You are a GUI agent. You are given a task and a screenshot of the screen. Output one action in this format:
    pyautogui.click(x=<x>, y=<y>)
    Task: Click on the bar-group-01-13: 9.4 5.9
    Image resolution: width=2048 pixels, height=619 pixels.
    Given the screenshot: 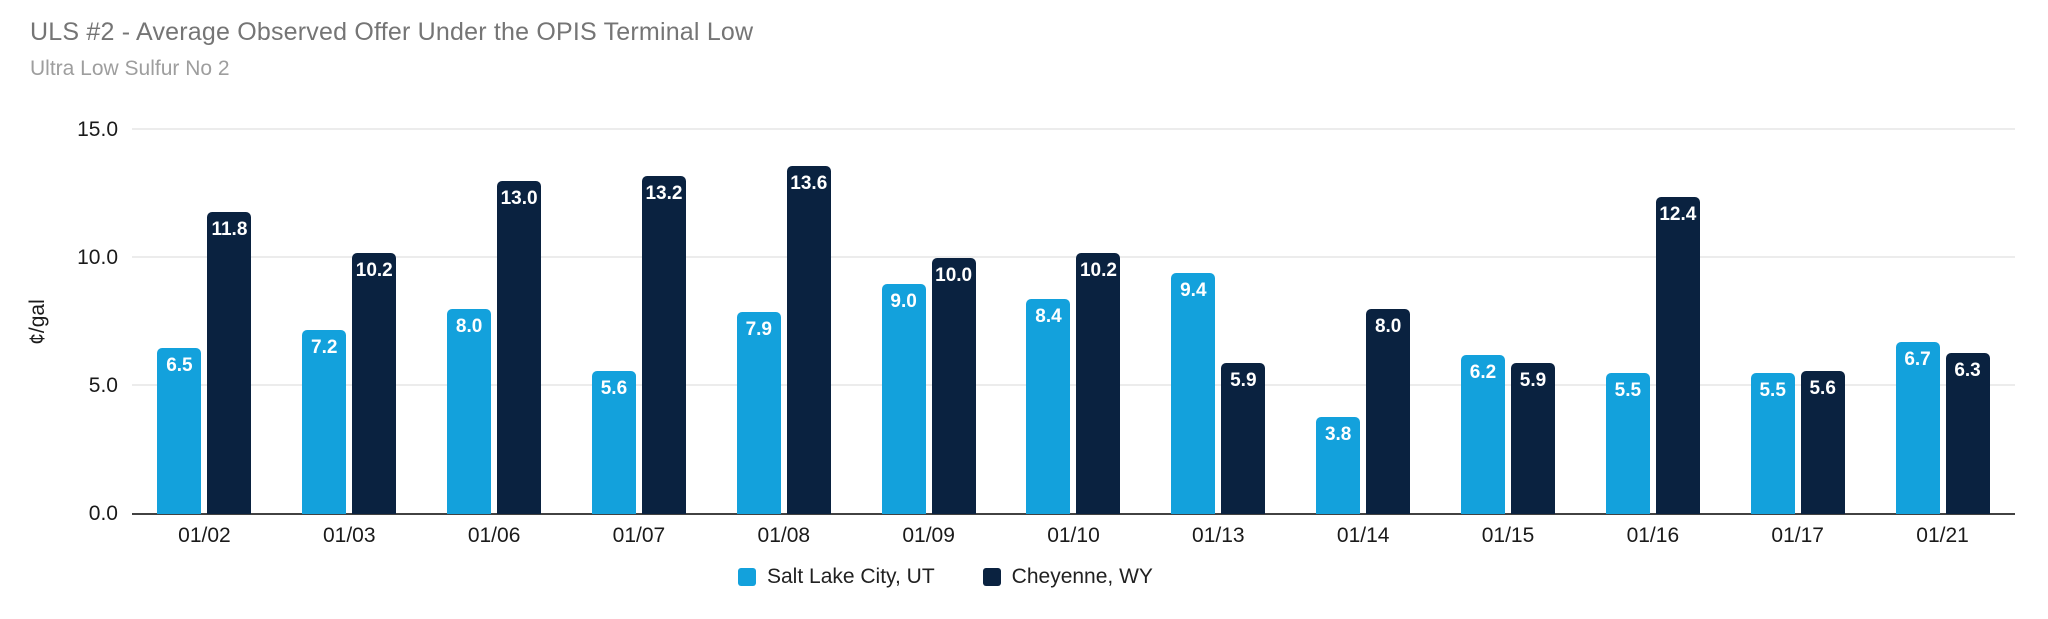 What is the action you would take?
    pyautogui.click(x=1218, y=322)
    